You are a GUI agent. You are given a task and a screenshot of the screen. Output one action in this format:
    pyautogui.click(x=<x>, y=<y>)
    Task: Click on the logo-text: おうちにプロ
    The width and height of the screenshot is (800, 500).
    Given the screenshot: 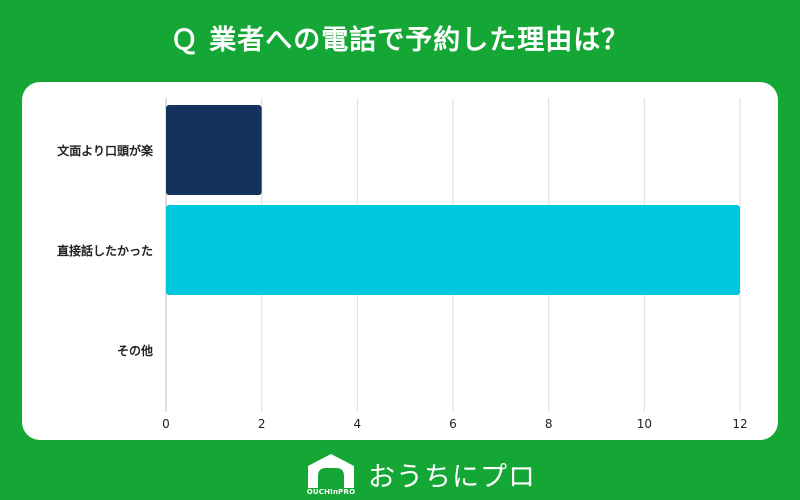 What is the action you would take?
    pyautogui.click(x=452, y=477)
    